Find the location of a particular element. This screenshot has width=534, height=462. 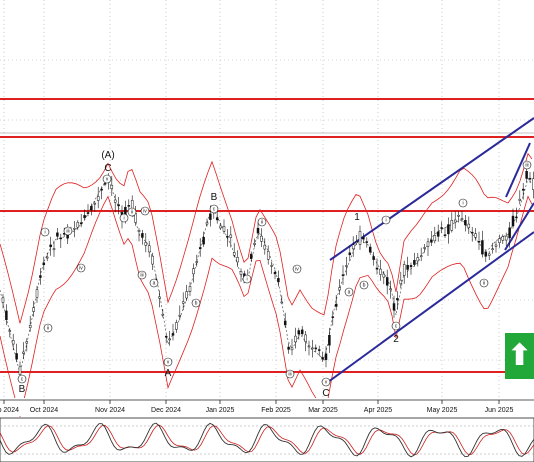

x-tick-label: Apr 2025 is located at coordinates (378, 410).